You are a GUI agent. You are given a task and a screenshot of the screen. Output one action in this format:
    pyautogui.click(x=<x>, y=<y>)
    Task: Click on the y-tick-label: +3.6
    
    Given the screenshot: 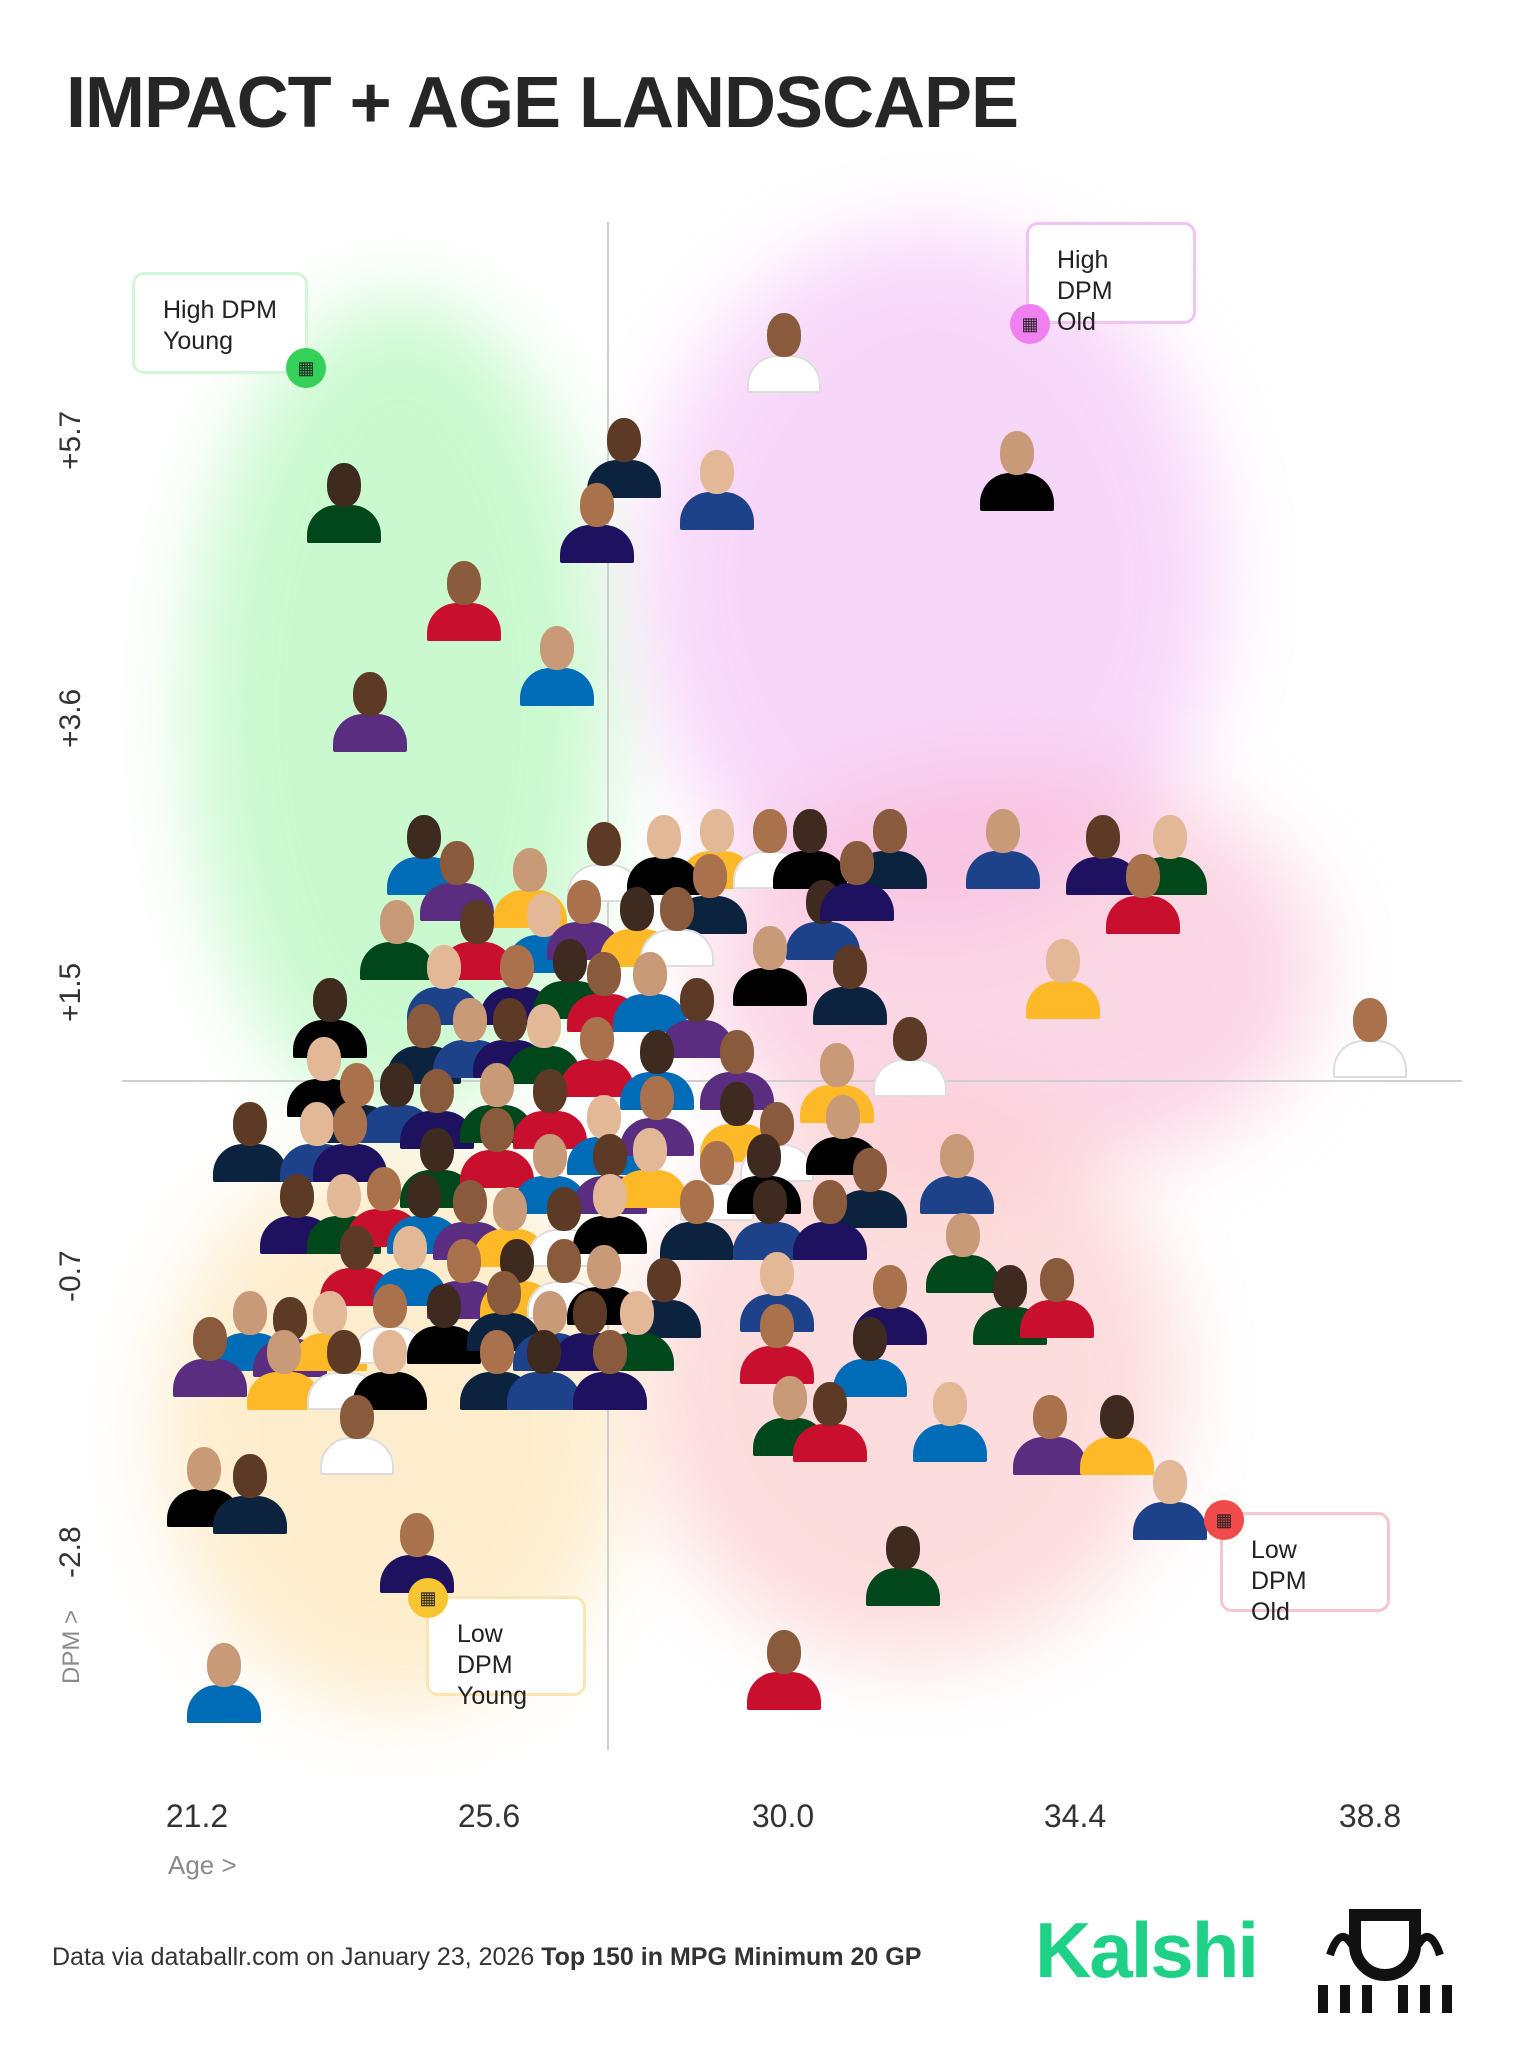 What is the action you would take?
    pyautogui.click(x=70, y=718)
    